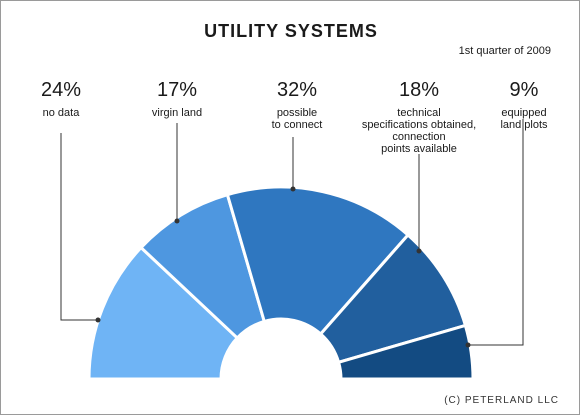  What do you see at coordinates (501, 400) in the screenshot?
I see `copyright: (C) PETERLAND LLC` at bounding box center [501, 400].